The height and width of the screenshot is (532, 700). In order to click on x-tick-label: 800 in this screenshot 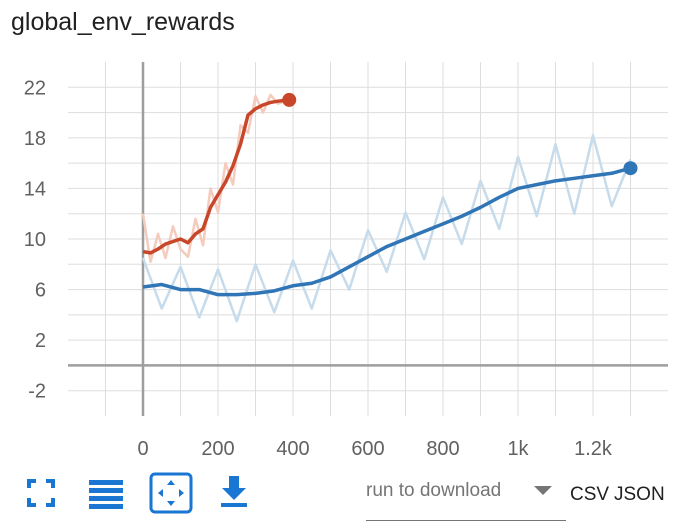, I will do `click(442, 449)`.